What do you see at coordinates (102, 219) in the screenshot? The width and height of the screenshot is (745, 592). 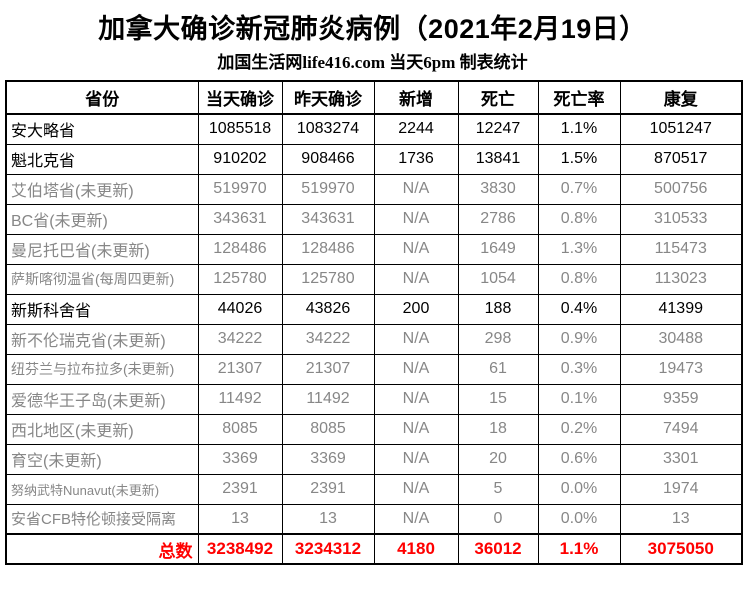 I see `province-name: BC省(未更新)` at bounding box center [102, 219].